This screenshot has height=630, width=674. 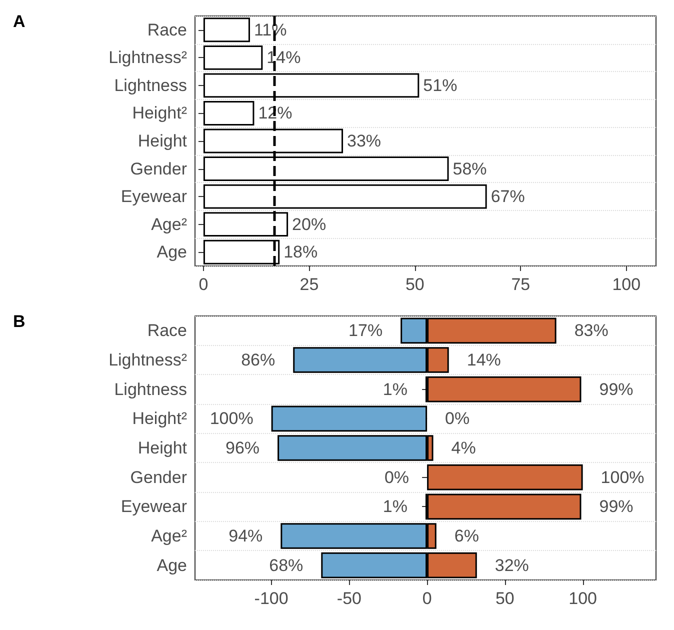 What do you see at coordinates (520, 284) in the screenshot?
I see `x-tick-label: 75` at bounding box center [520, 284].